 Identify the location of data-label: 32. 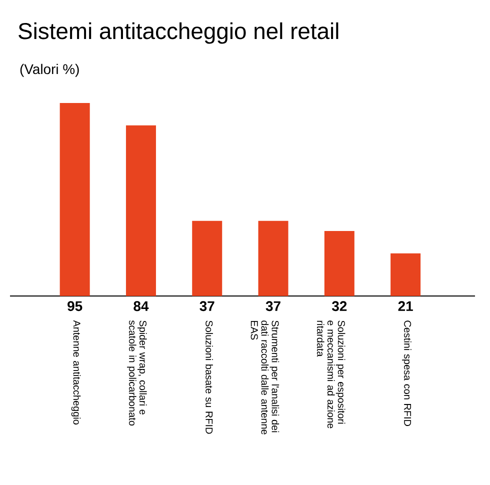
(339, 306).